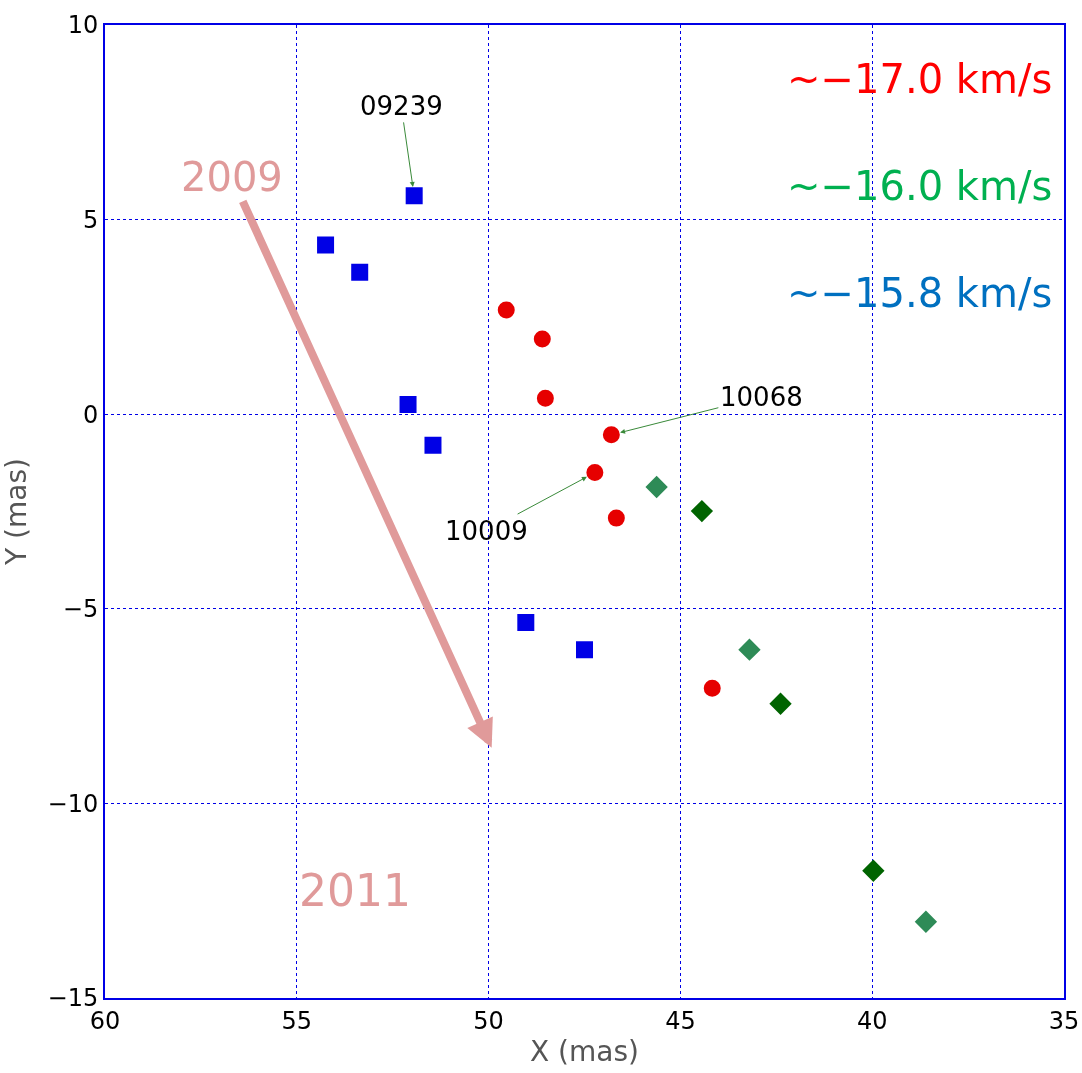  What do you see at coordinates (16, 512) in the screenshot?
I see `y-axis-title: Y (mas)` at bounding box center [16, 512].